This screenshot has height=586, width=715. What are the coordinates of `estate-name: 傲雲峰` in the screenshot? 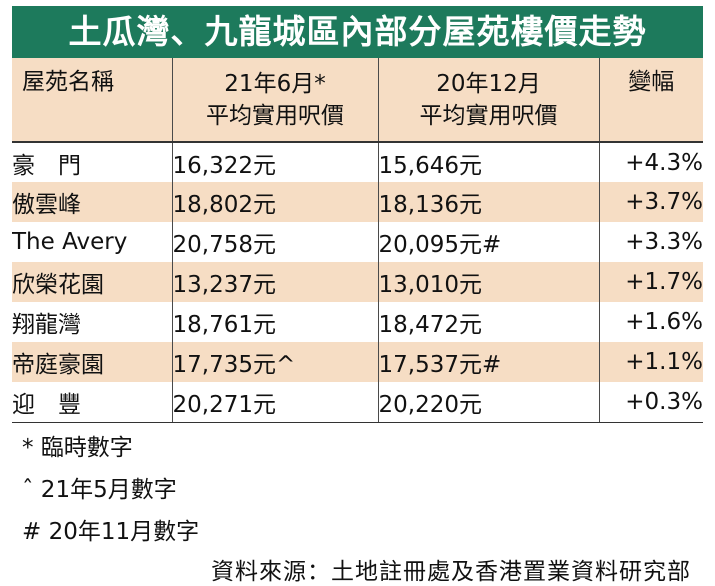 It's located at (46, 205).